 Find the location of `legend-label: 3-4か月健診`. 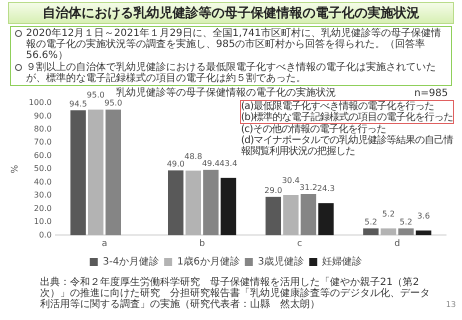

legend-label: 3-4か月健診 is located at coordinates (131, 262).